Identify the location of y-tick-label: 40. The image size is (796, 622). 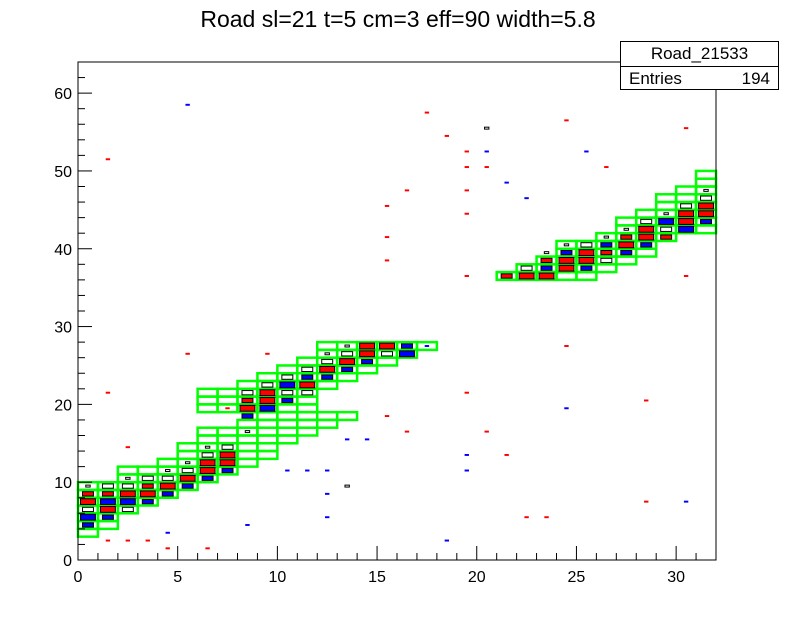
(63, 250).